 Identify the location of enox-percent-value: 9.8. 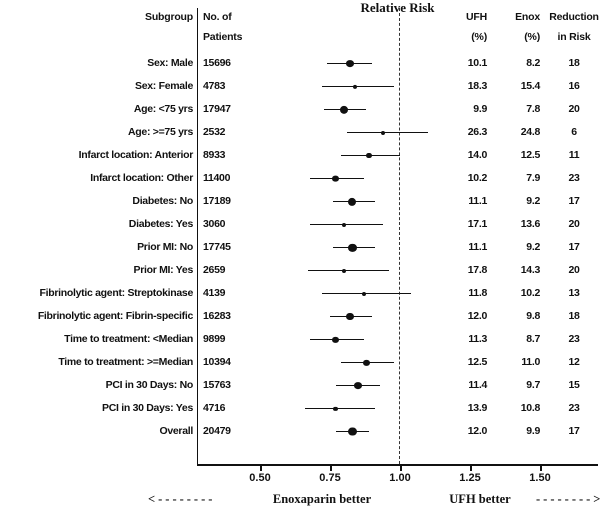
(533, 316).